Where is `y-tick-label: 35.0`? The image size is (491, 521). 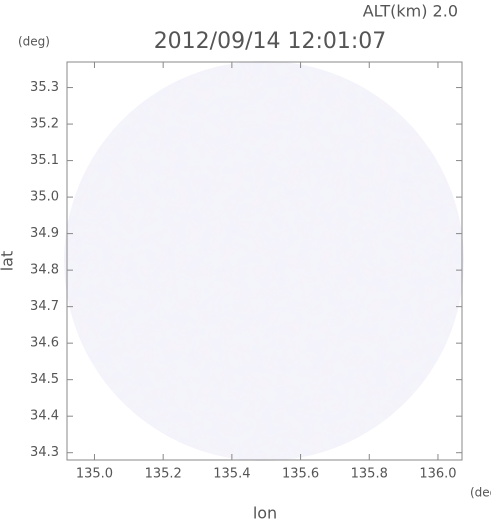 y-tick-label: 35.0 is located at coordinates (44, 197).